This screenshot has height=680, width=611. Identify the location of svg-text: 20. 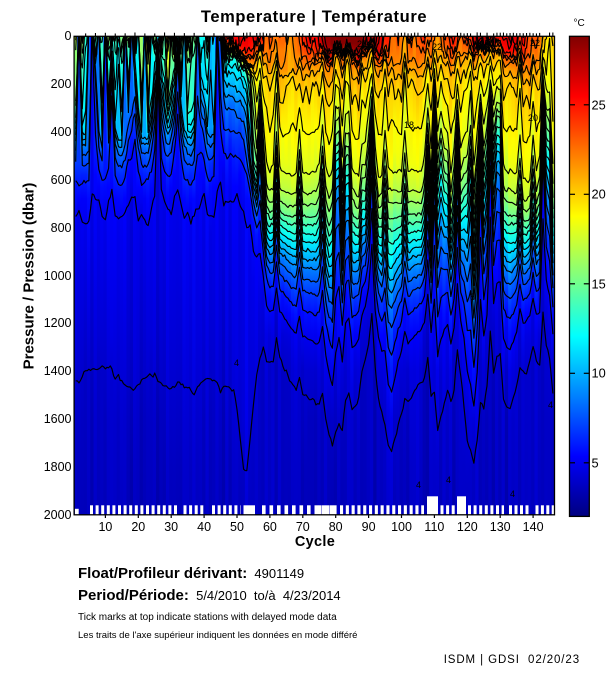
(533, 118).